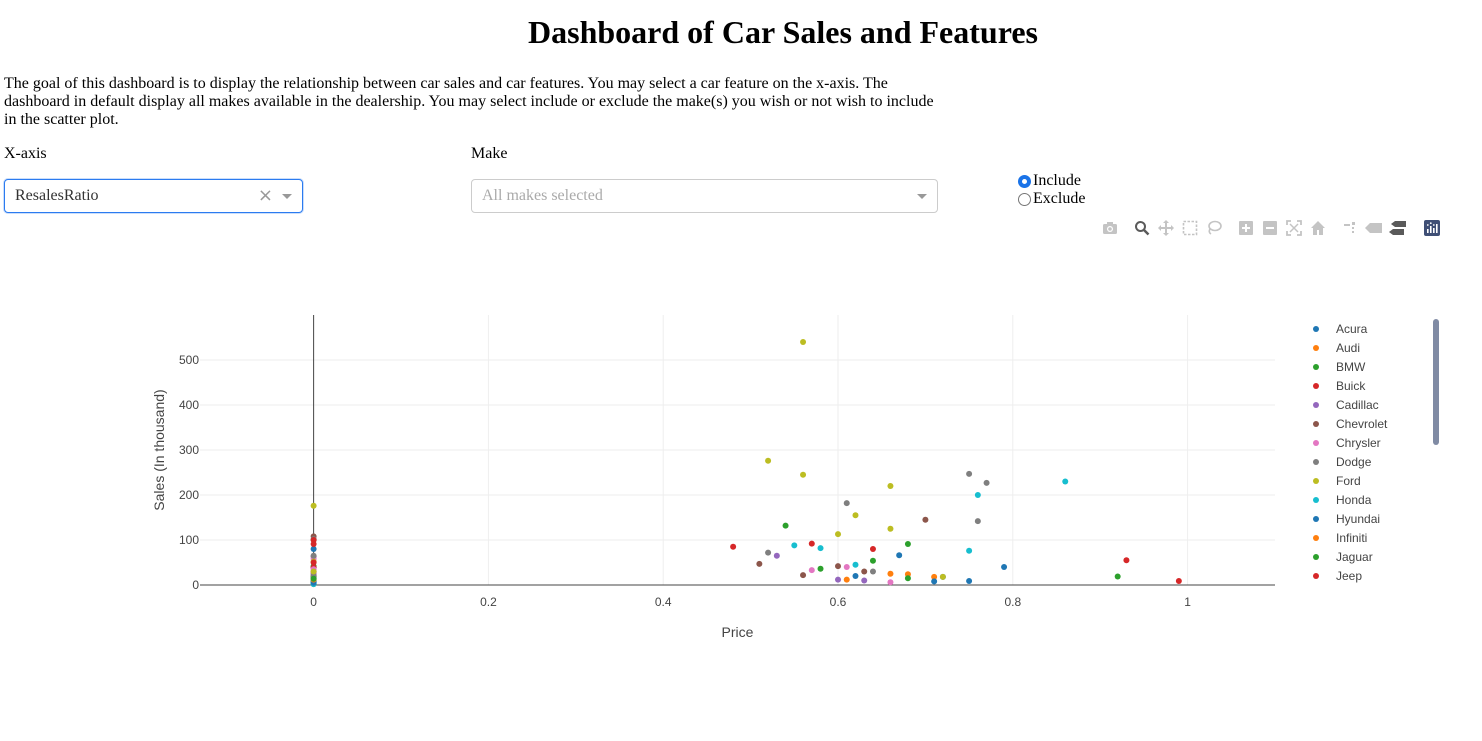 This screenshot has width=1482, height=741. I want to click on zoom-out-icon, so click(1270, 228).